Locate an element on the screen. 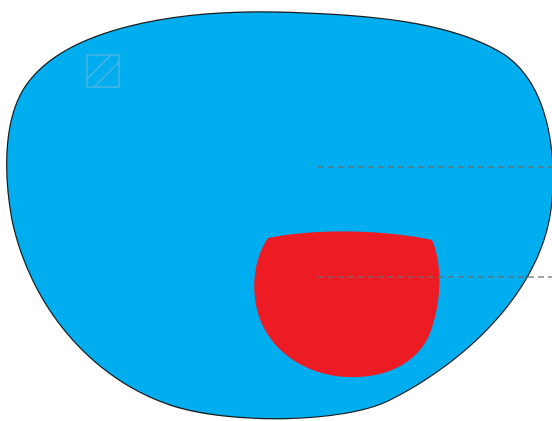 The width and height of the screenshot is (552, 421). engraving-mark-icon is located at coordinates (103, 71).